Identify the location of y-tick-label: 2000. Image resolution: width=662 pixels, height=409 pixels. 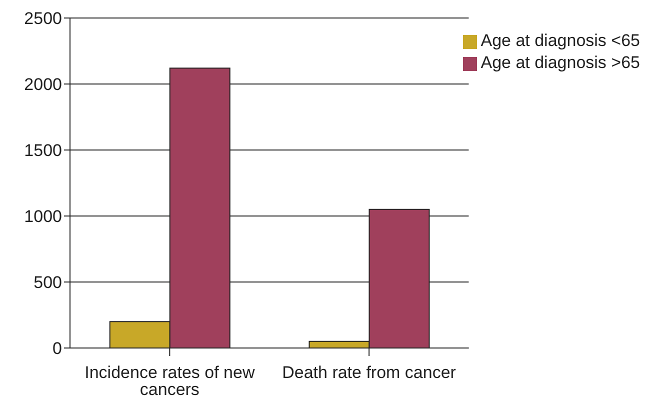
(43, 84).